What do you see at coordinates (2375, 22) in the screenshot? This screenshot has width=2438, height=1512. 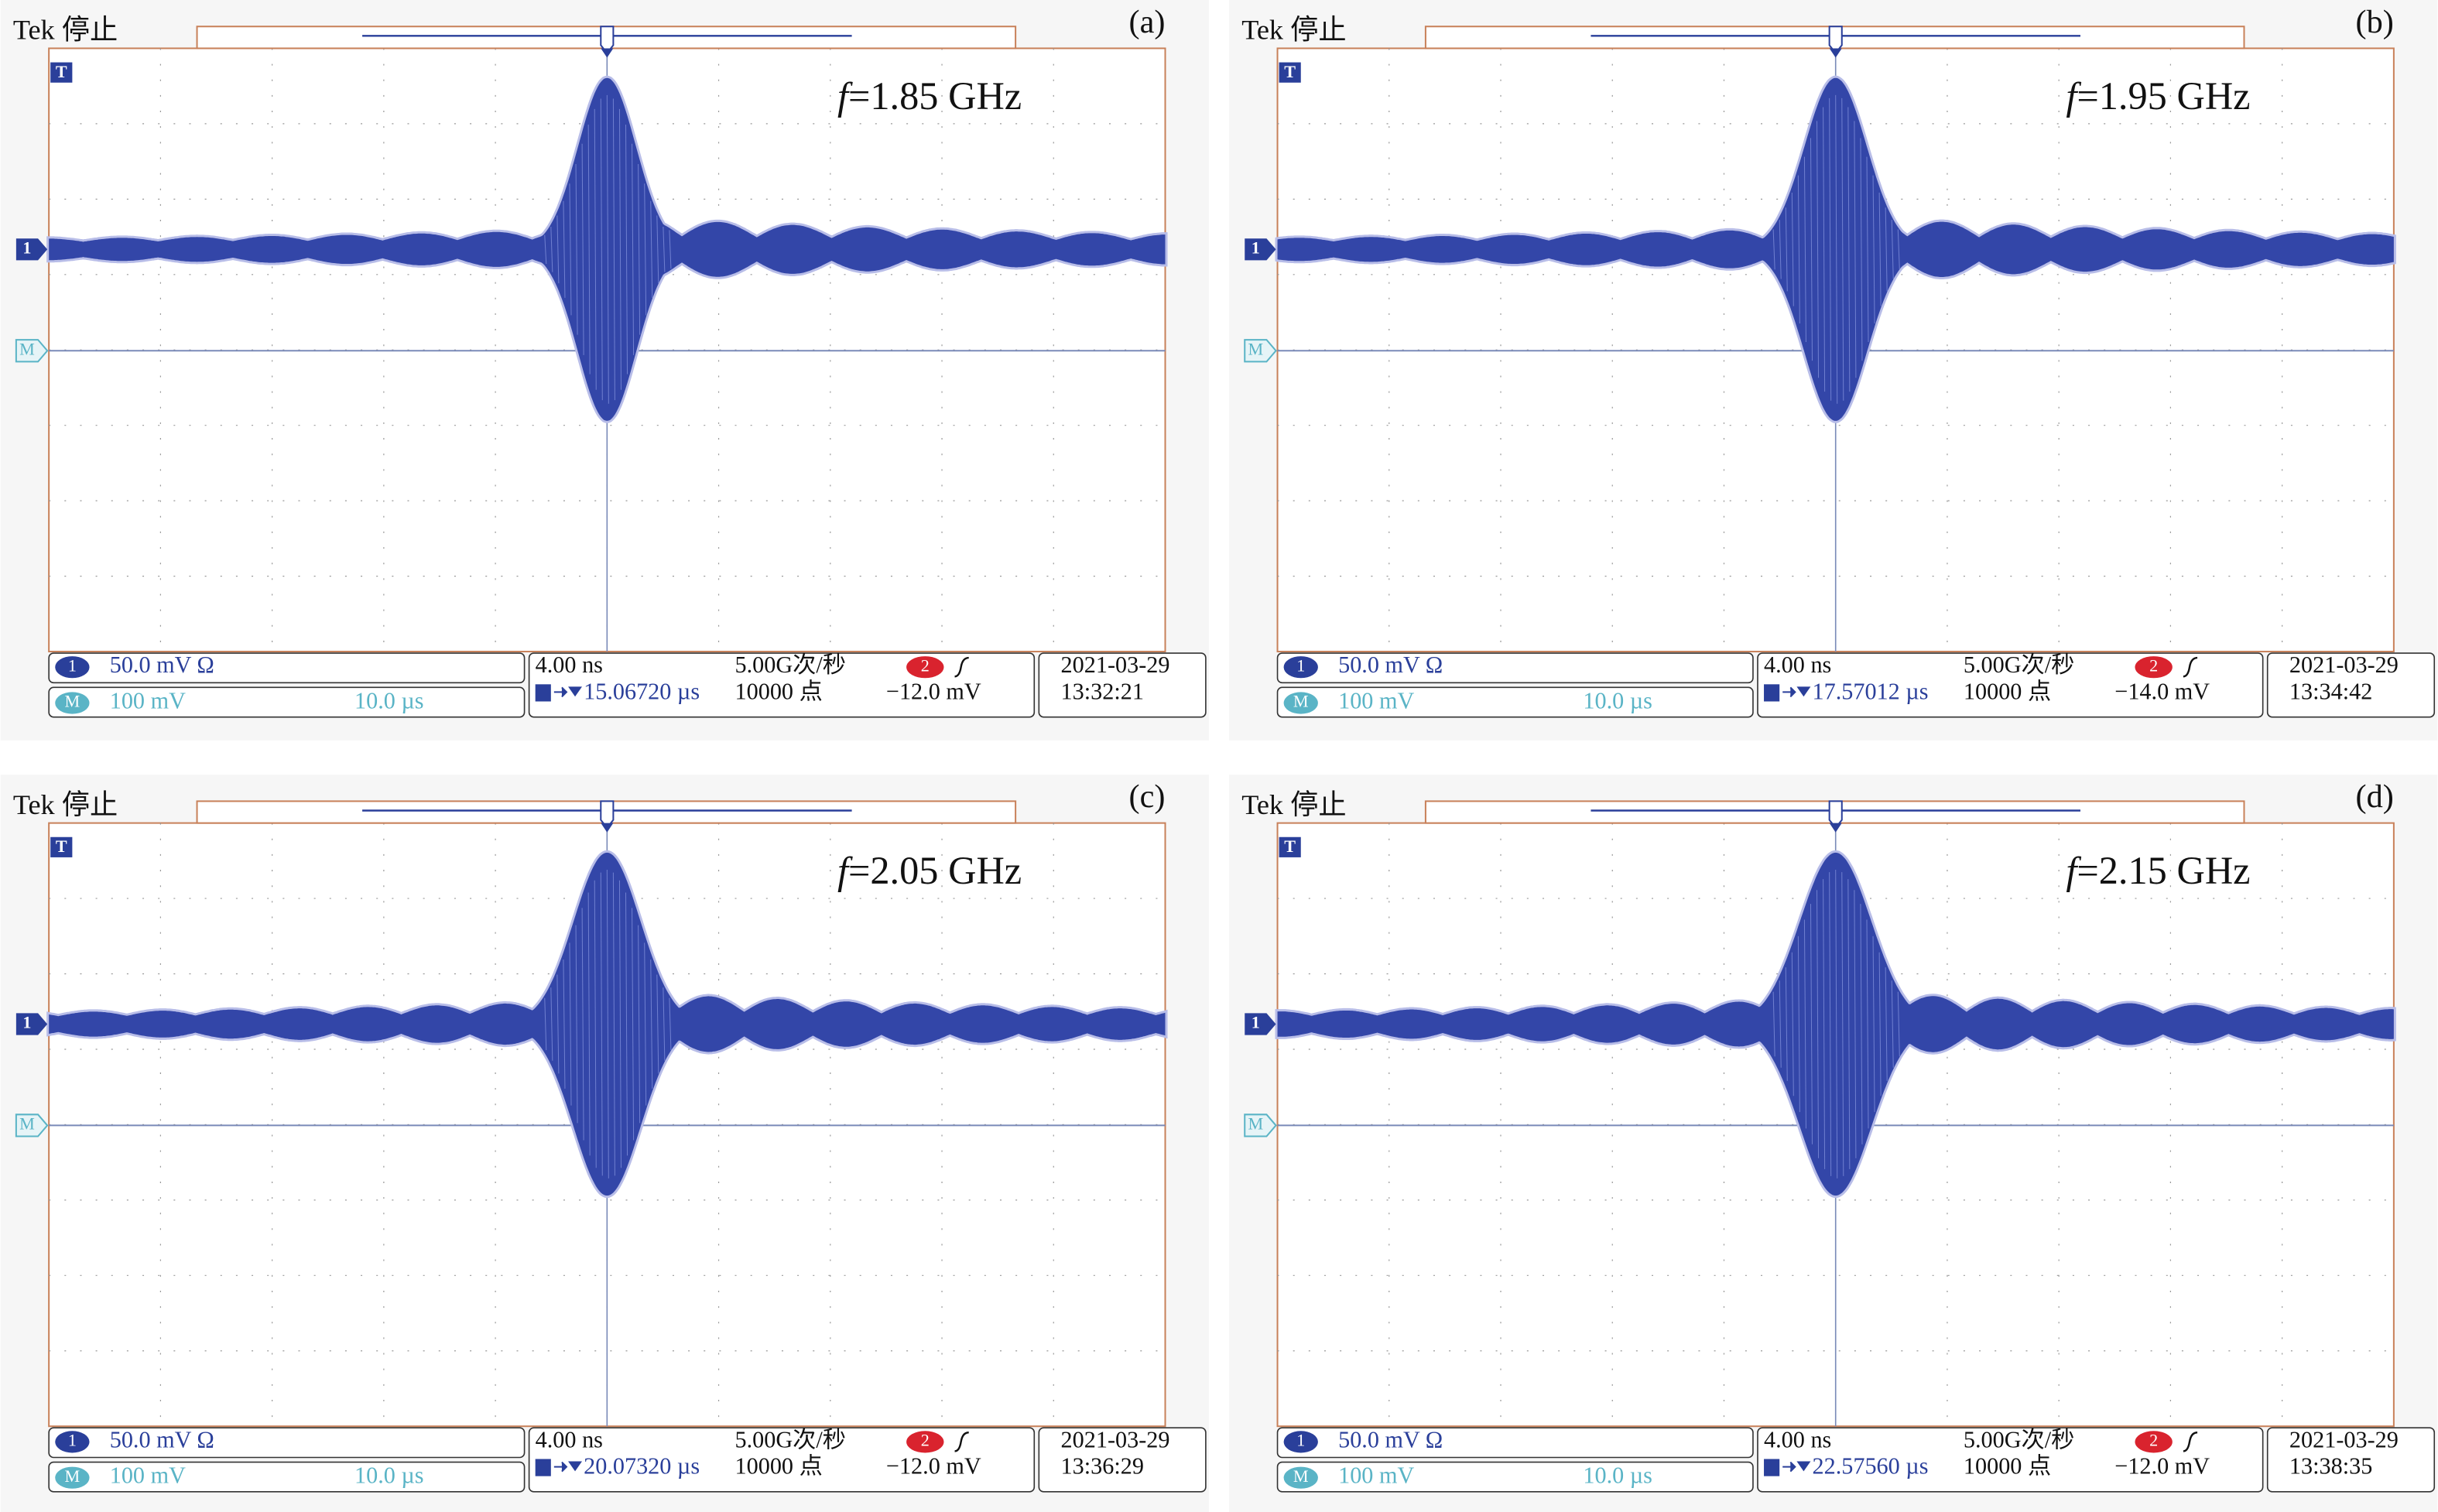 I see `panel-label: (b)` at bounding box center [2375, 22].